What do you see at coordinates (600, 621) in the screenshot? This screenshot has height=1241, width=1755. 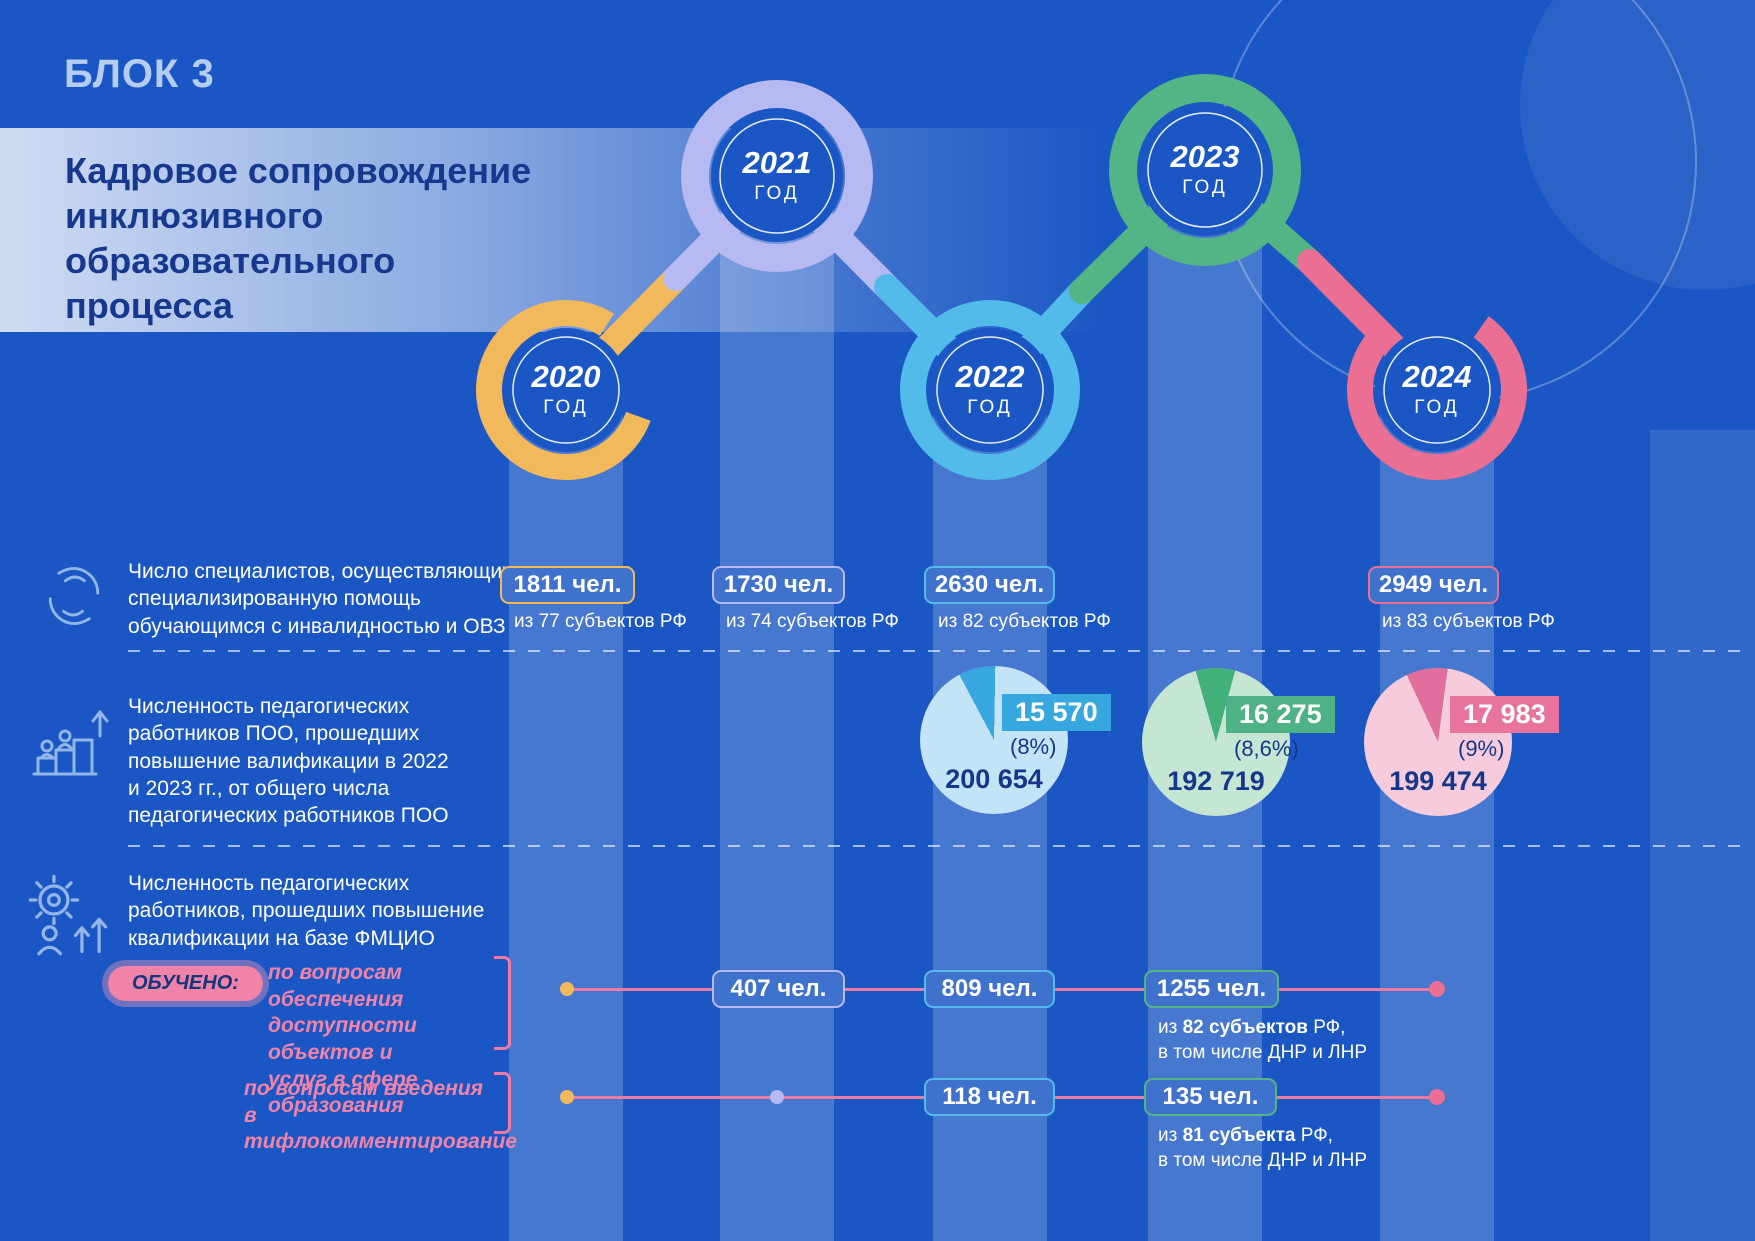 I see `value-note-2020-specialists: из 77 субъектов РФ` at bounding box center [600, 621].